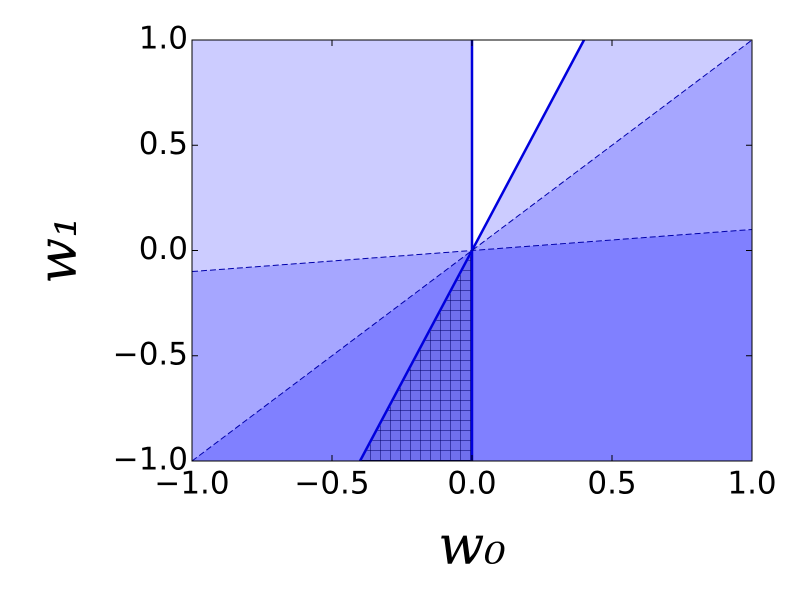  What do you see at coordinates (471, 484) in the screenshot?
I see `x-tick-label: 0.0` at bounding box center [471, 484].